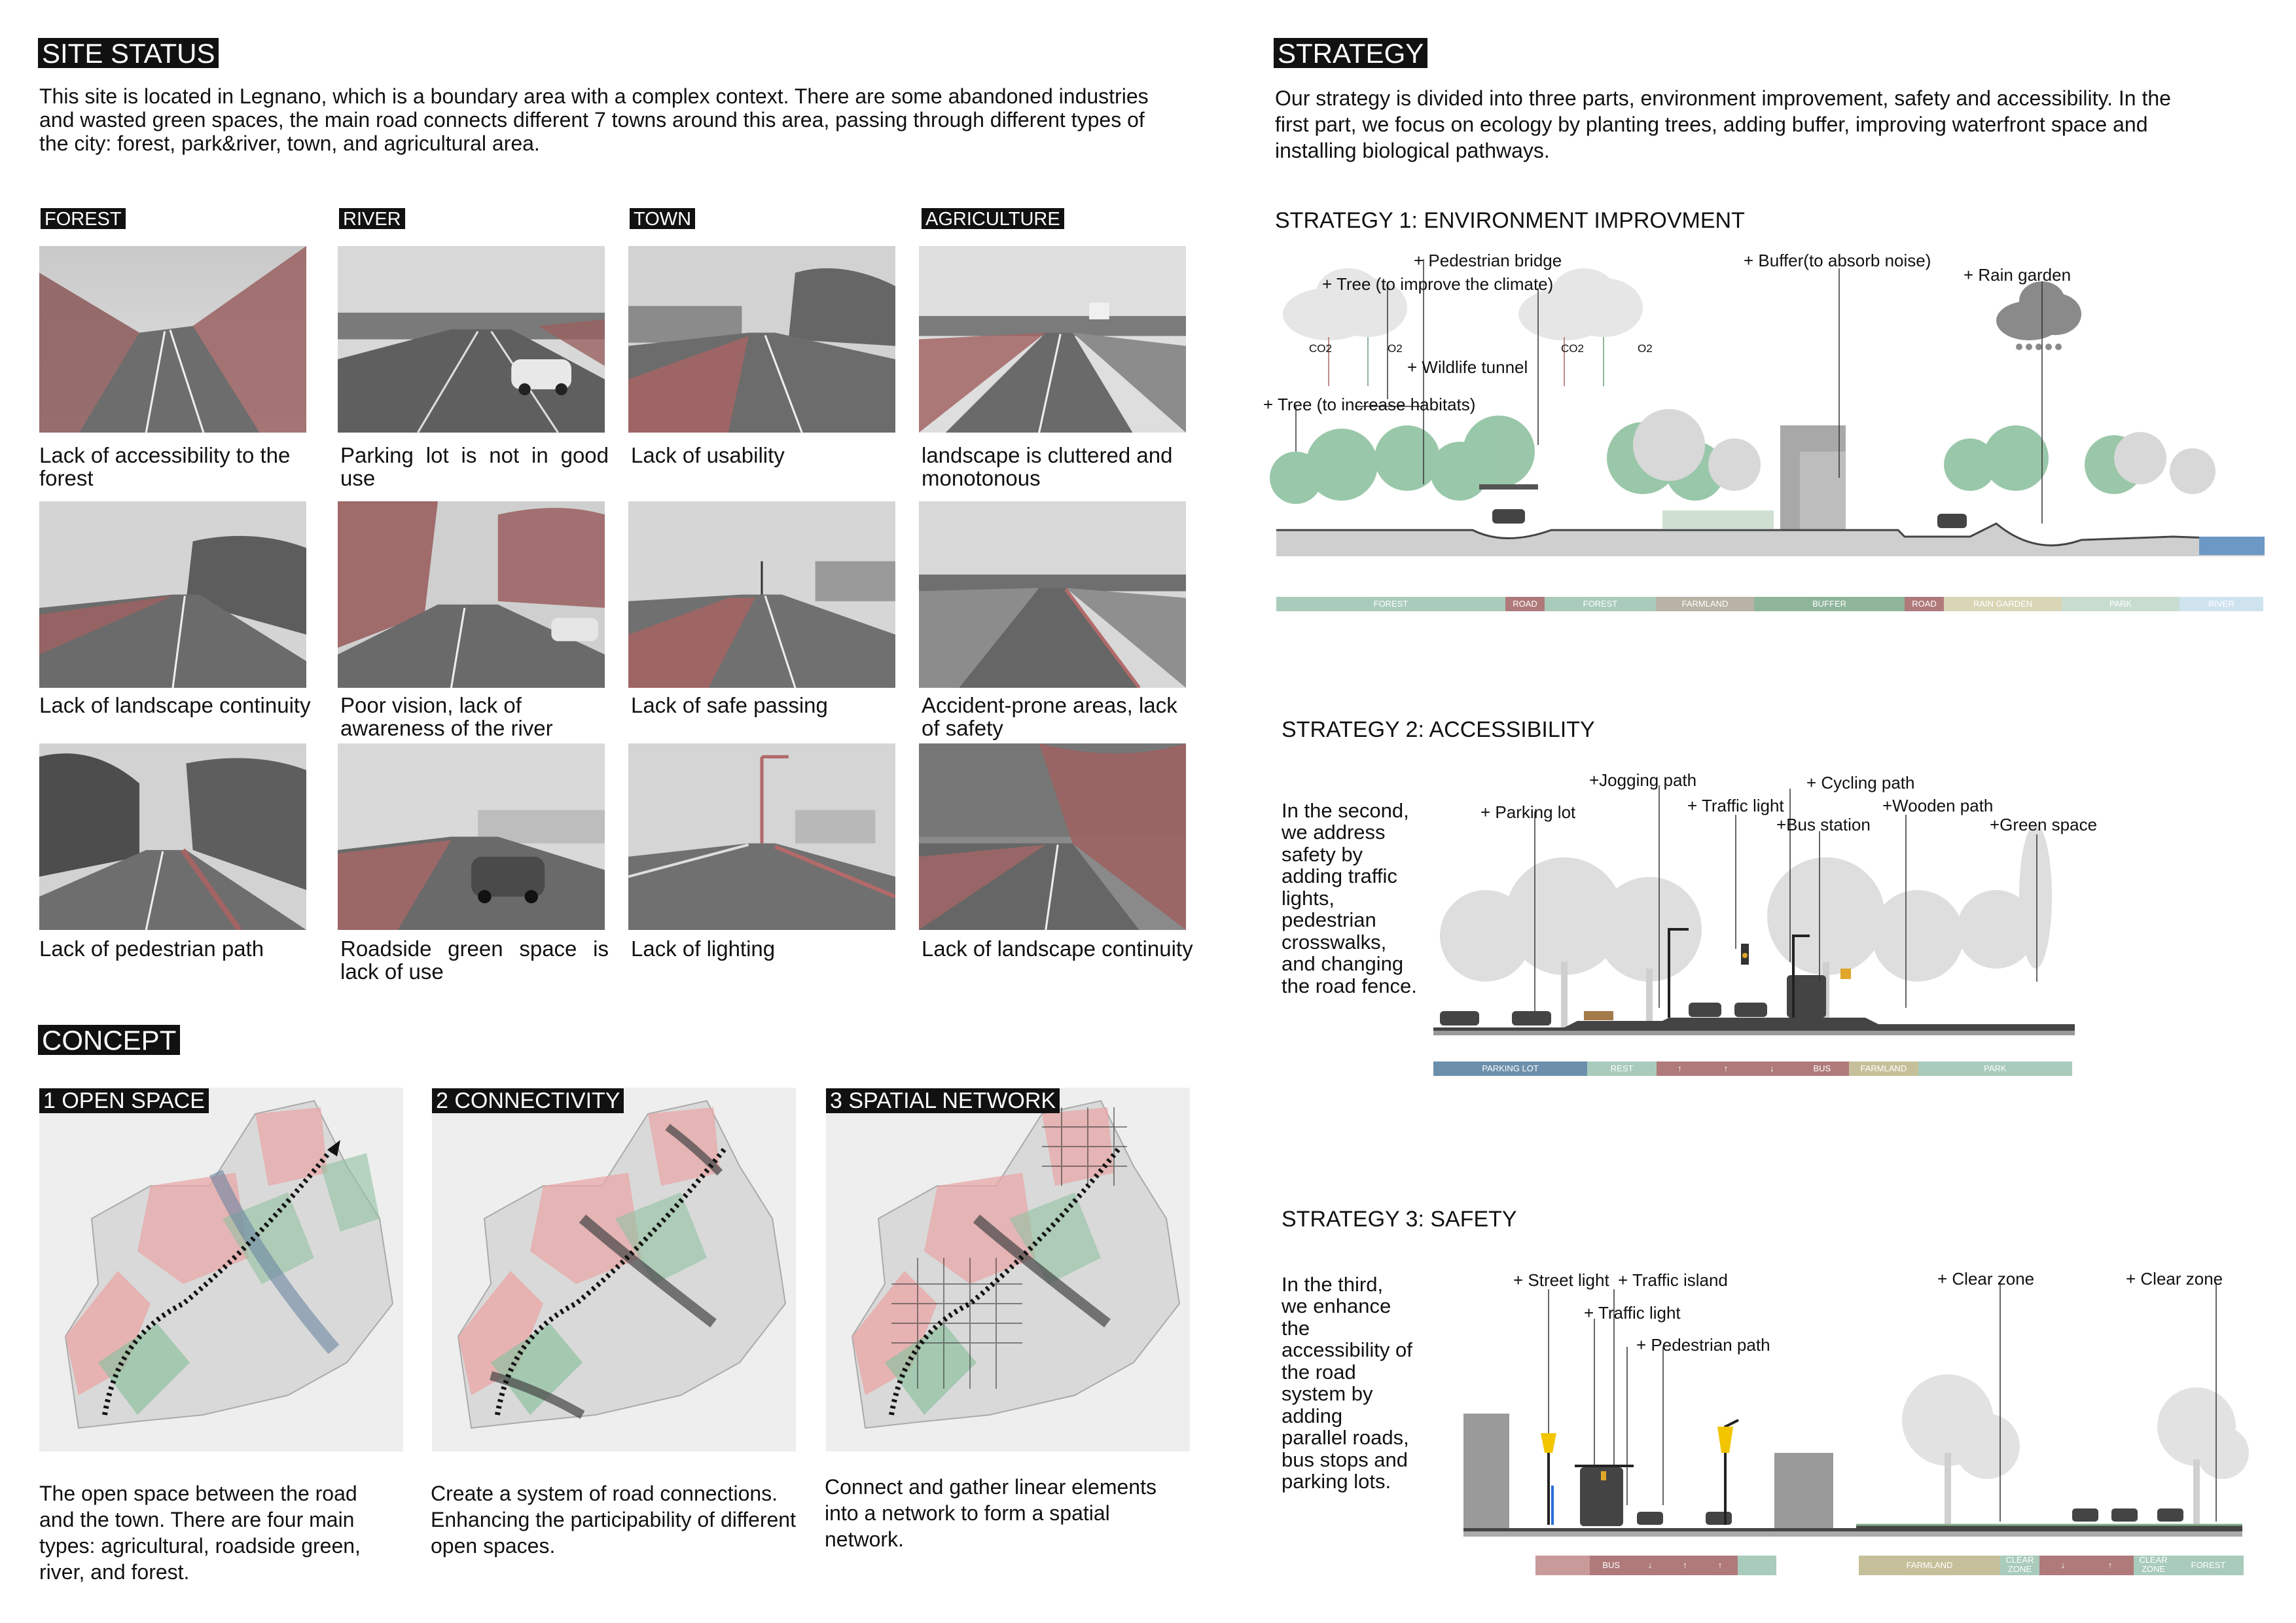 The width and height of the screenshot is (2296, 1623). I want to click on strategy-1-title: STRATEGY 1: ENVIRONMENT IMPROVMENT, so click(1510, 221).